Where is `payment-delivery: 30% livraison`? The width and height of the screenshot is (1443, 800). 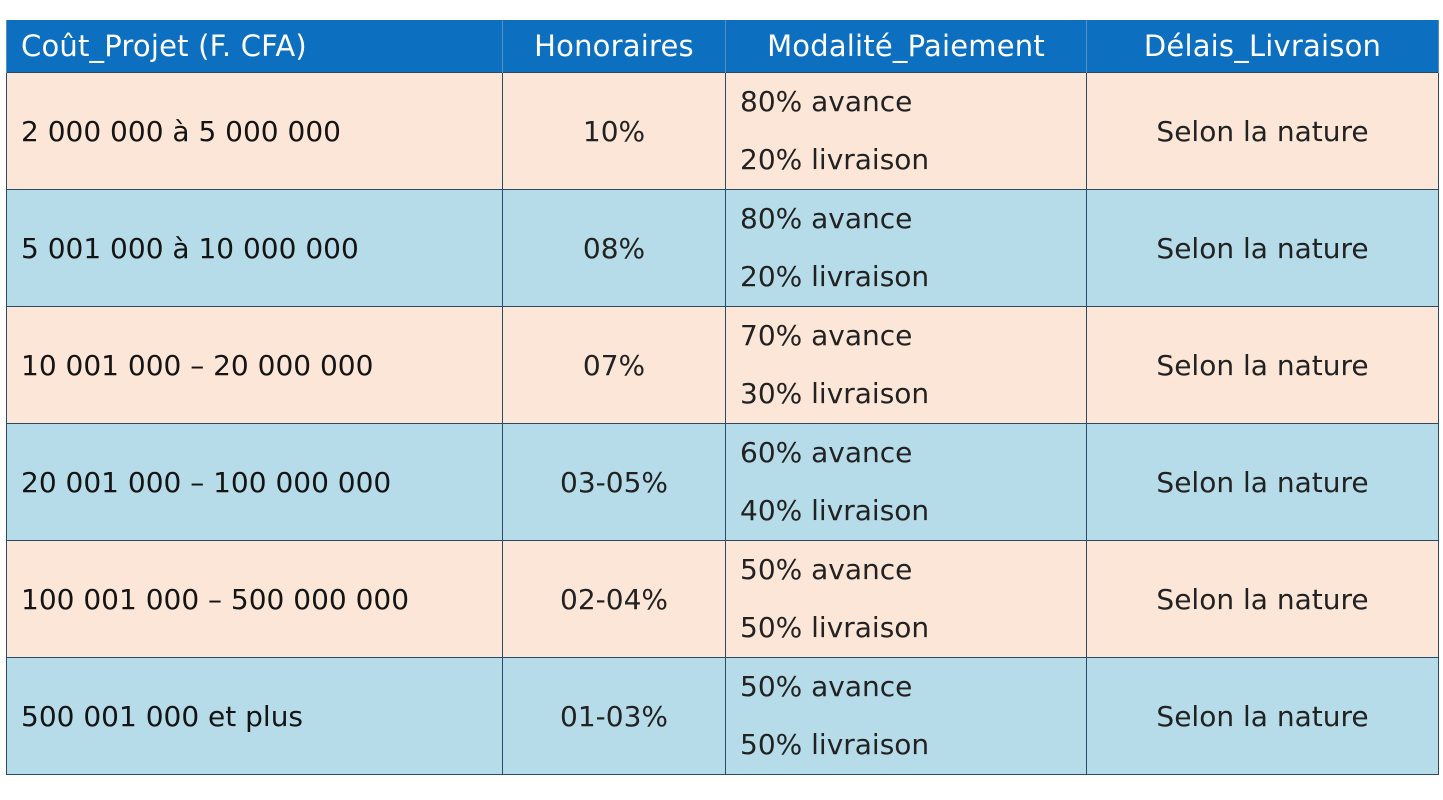
payment-delivery: 30% livraison is located at coordinates (835, 393).